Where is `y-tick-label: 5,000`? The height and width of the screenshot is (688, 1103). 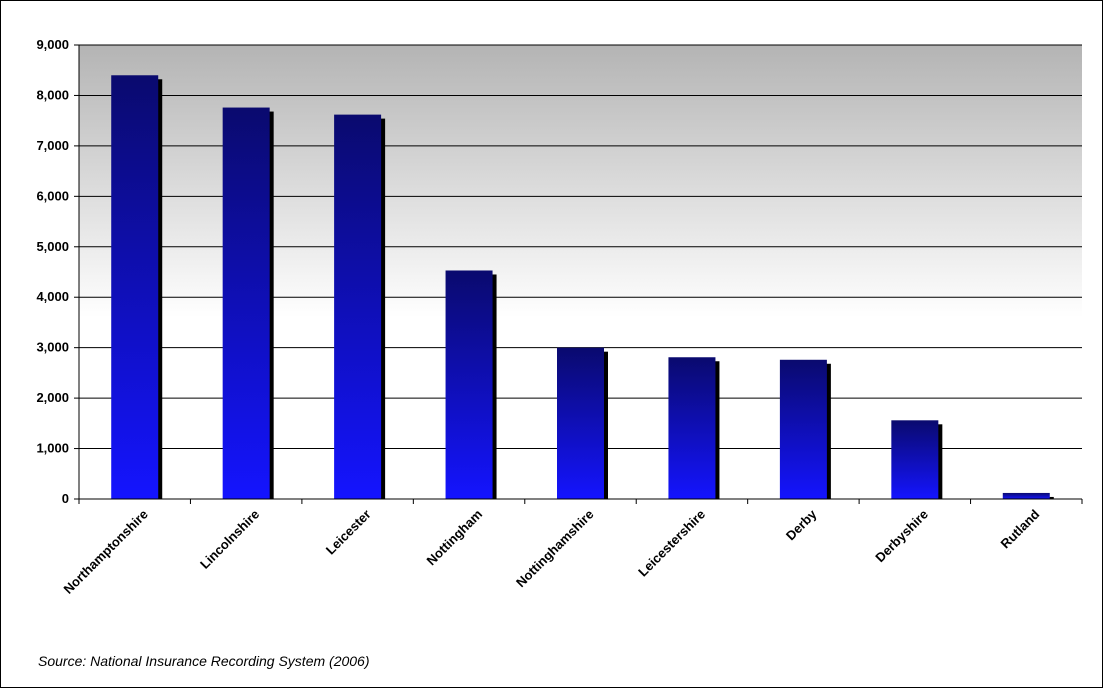
y-tick-label: 5,000 is located at coordinates (52, 246).